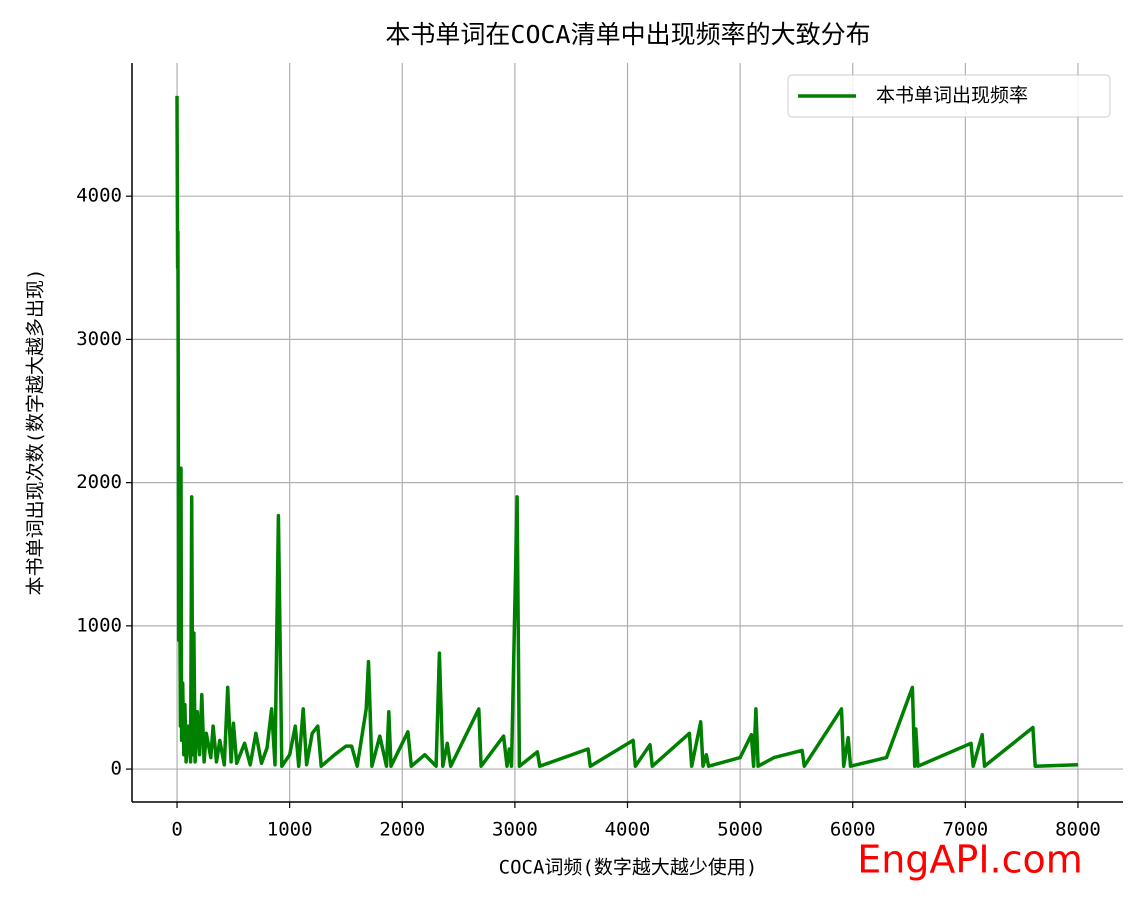 The image size is (1144, 906). Describe the element at coordinates (740, 830) in the screenshot. I see `x-tick-label: 5000` at that location.